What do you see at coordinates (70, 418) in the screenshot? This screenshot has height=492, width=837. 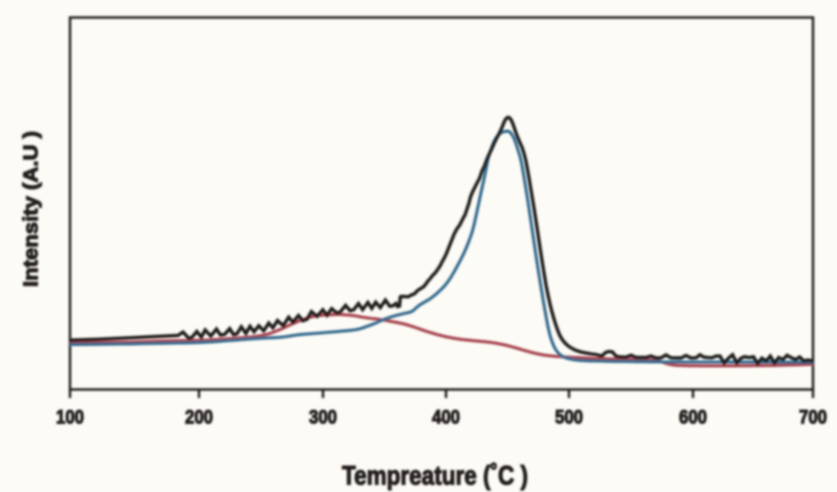 I see `svg-text: 100` at bounding box center [70, 418].